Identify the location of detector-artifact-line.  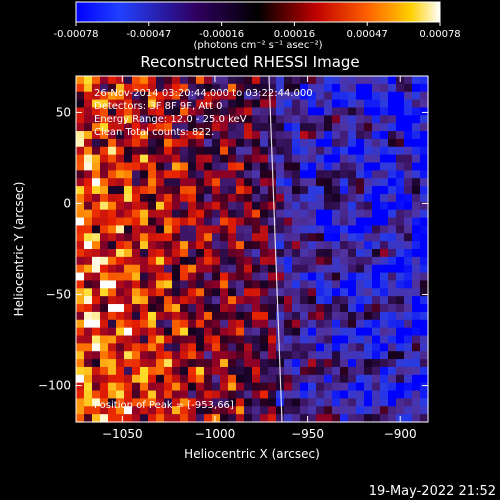
(275, 249).